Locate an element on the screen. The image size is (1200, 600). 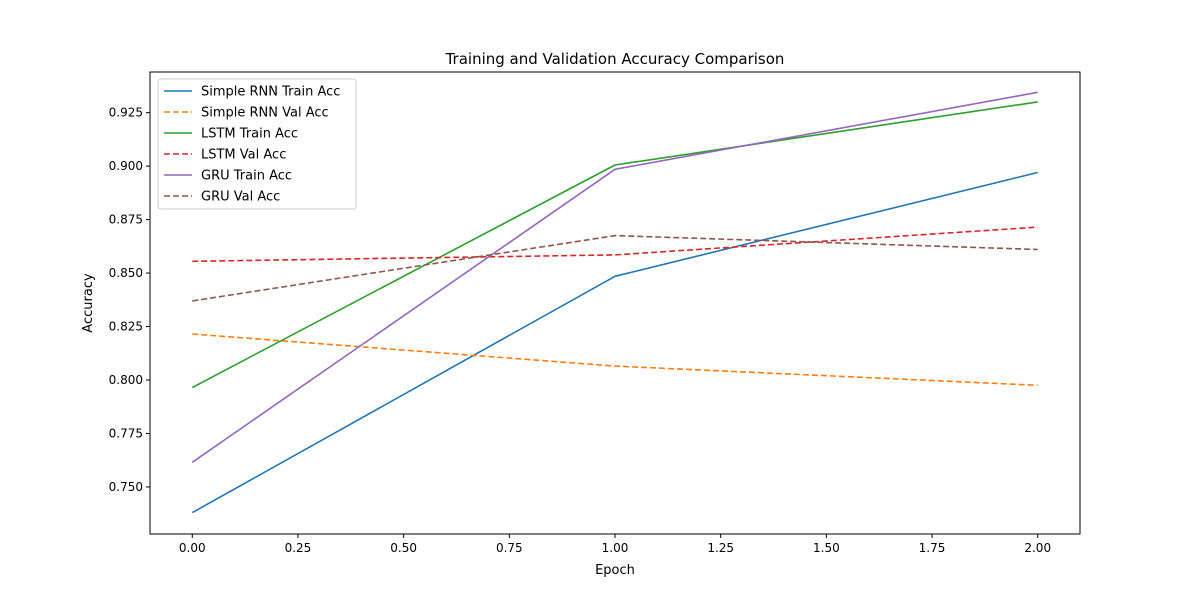
x-tick-label: 0.50 is located at coordinates (403, 548).